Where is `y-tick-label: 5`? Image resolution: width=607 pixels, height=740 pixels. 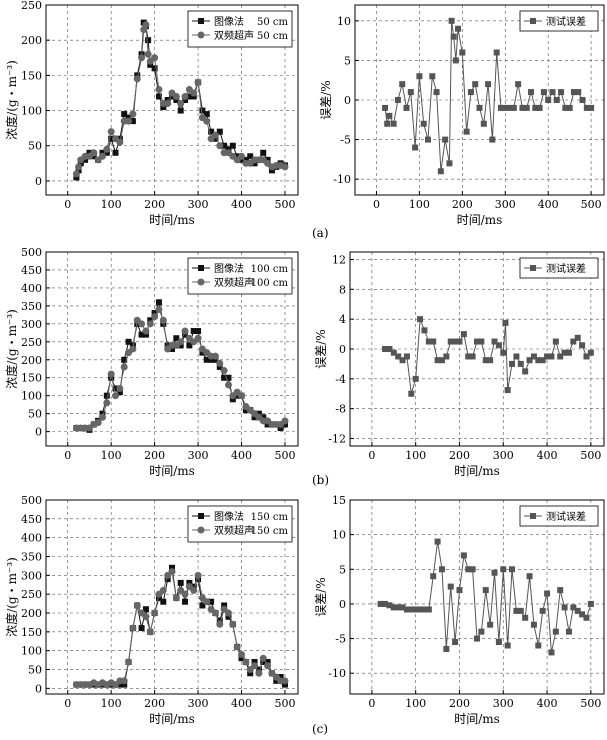
y-tick-label: 5 is located at coordinates (342, 569).